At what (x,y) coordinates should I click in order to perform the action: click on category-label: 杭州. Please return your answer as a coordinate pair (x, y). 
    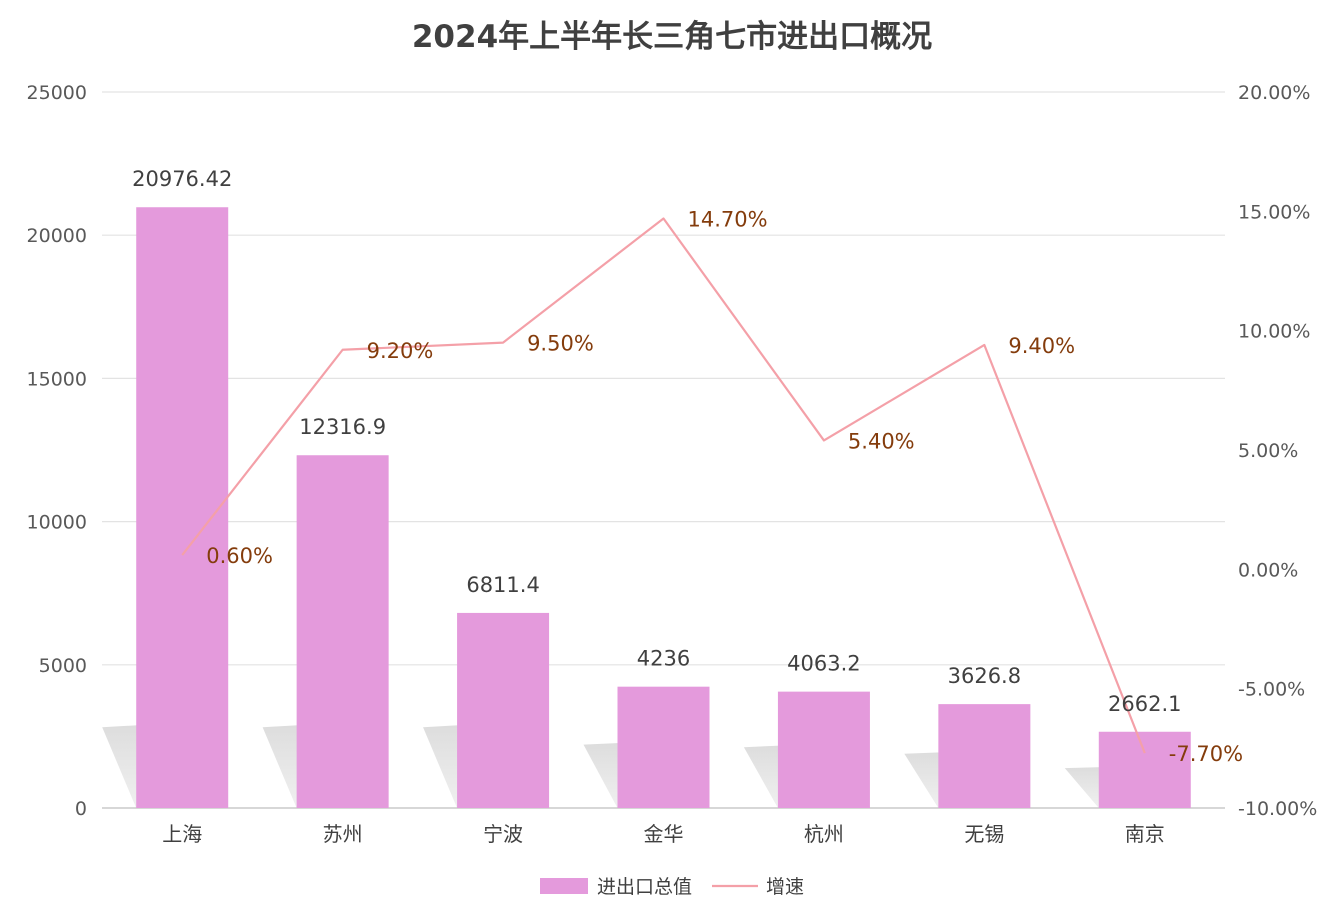
    Looking at the image, I should click on (824, 834).